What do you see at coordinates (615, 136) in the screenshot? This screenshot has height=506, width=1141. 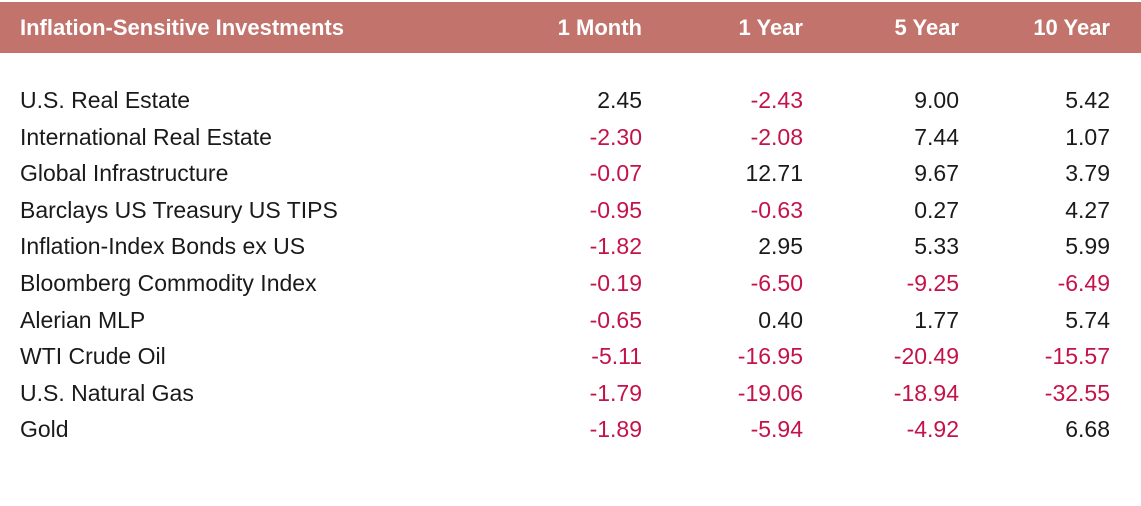 I see `value-1-month: -2.30` at bounding box center [615, 136].